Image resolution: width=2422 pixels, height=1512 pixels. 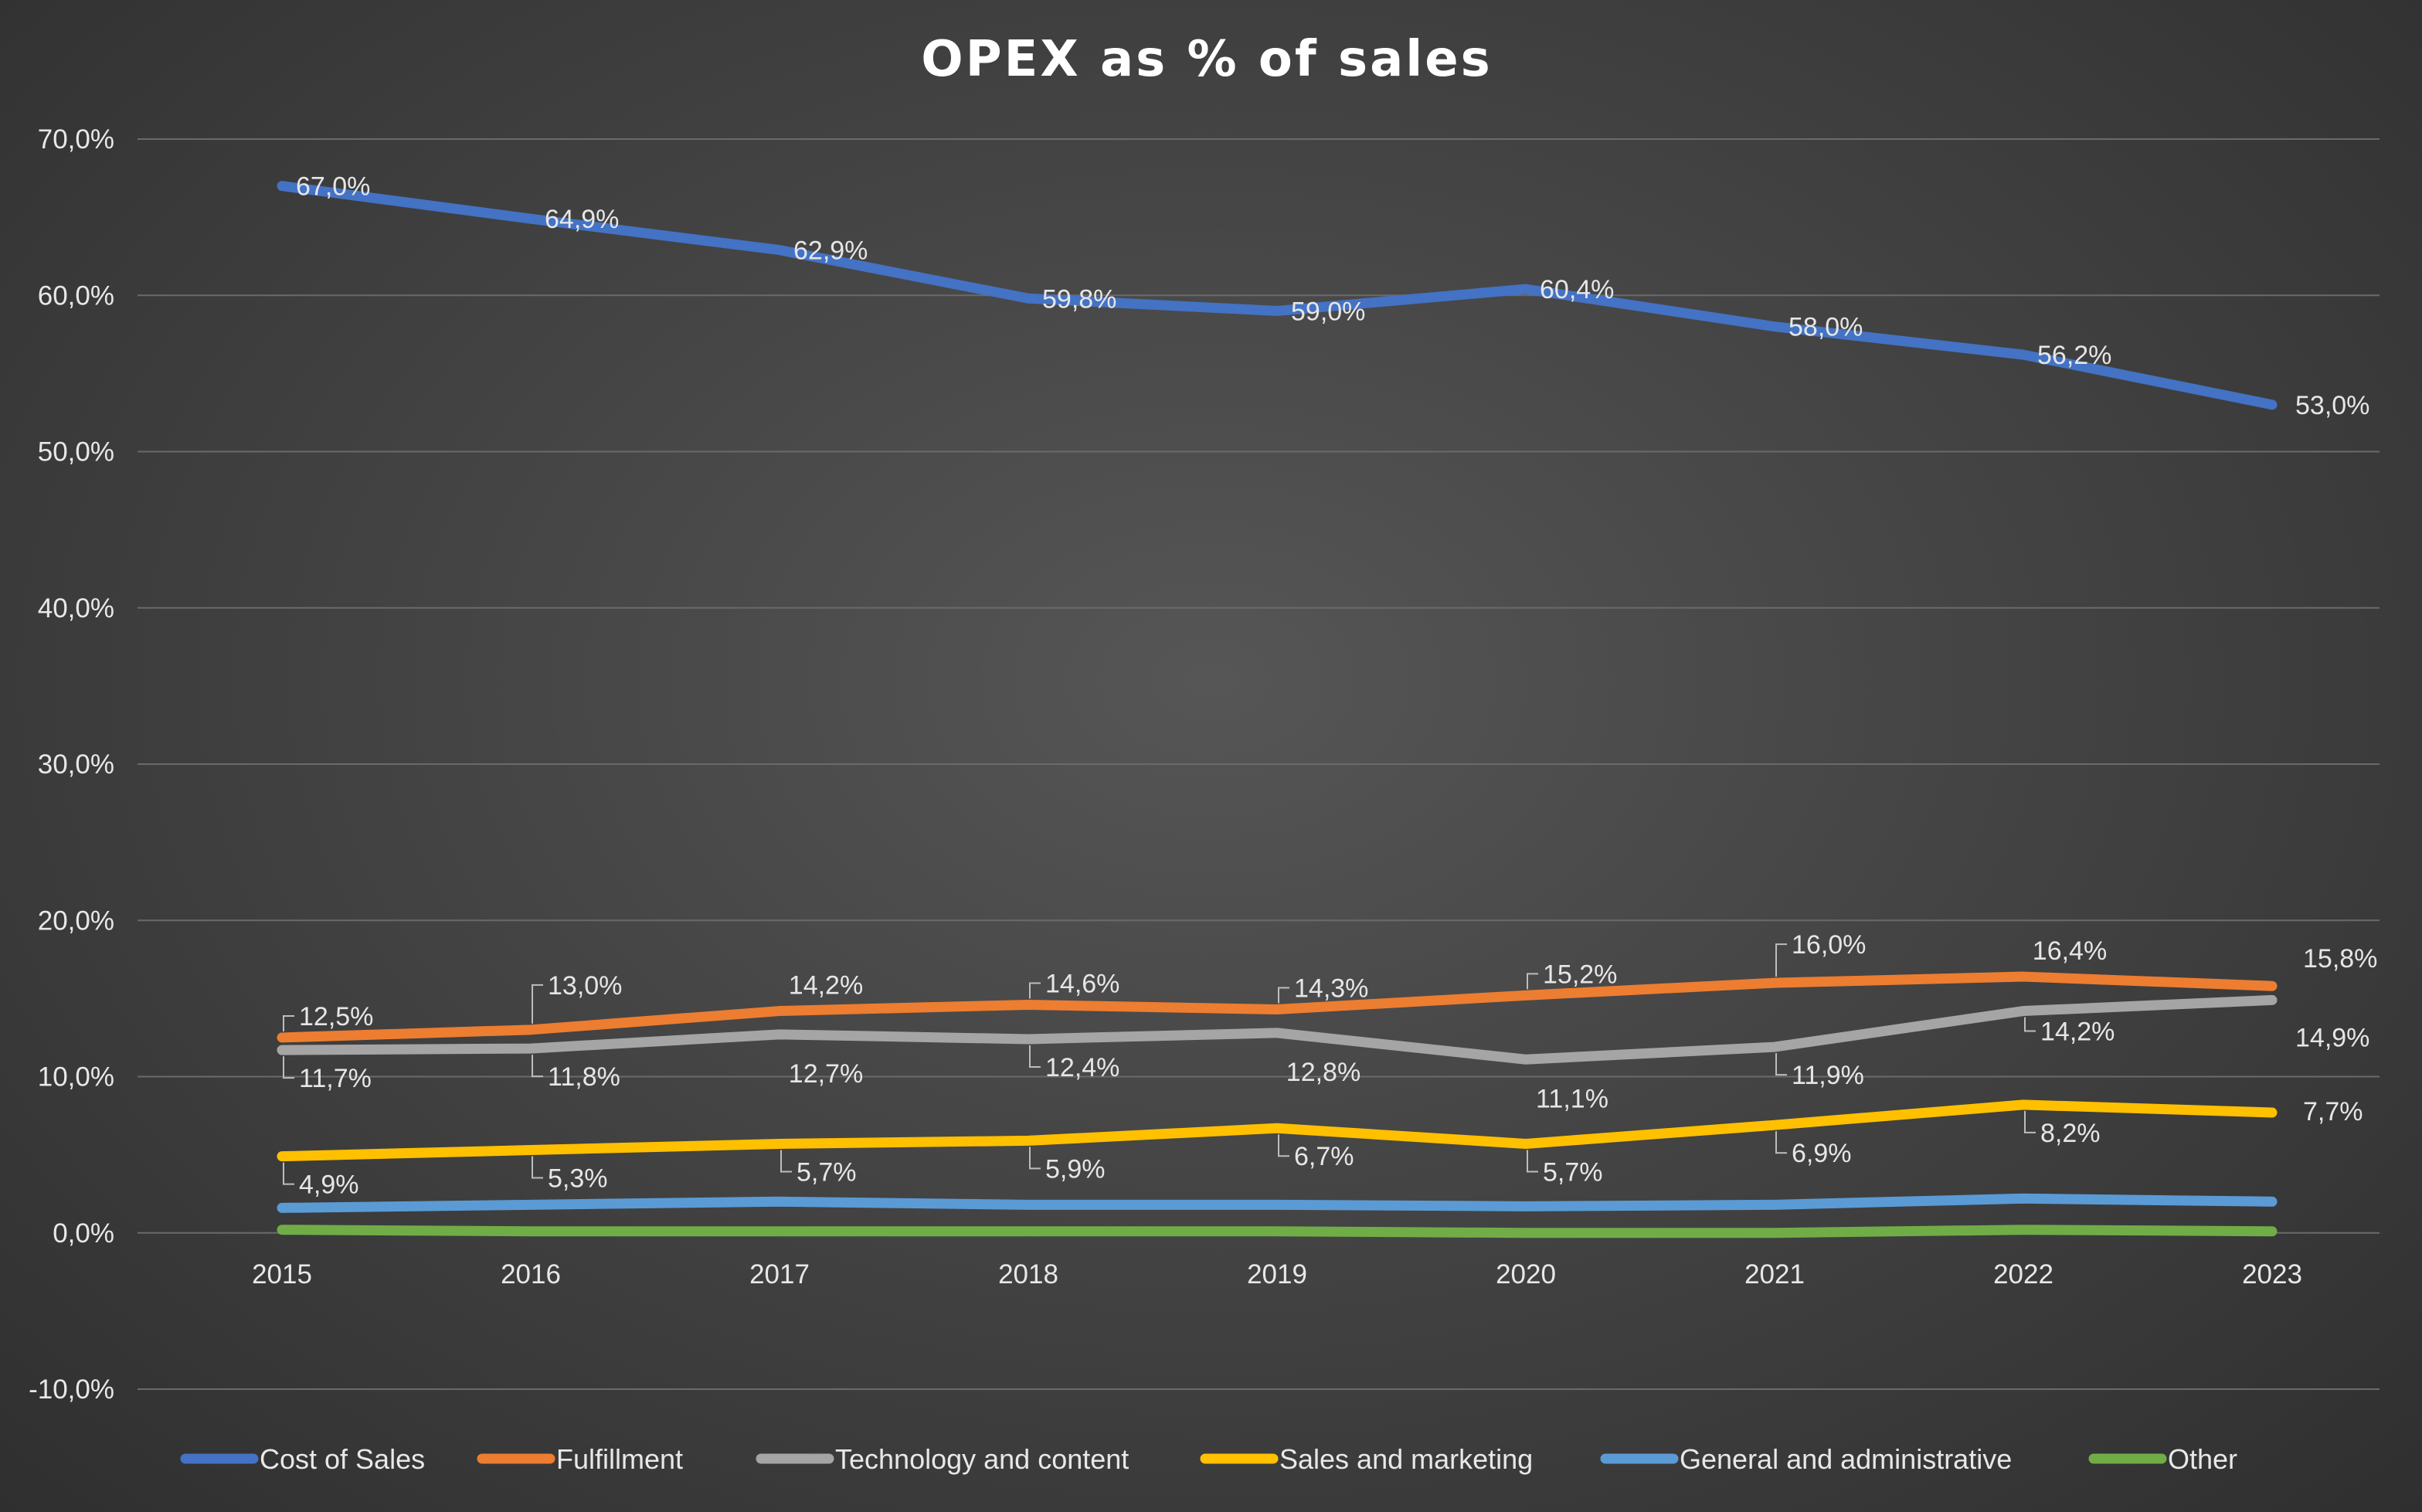 I want to click on data-label: 8,2%, so click(x=2071, y=1133).